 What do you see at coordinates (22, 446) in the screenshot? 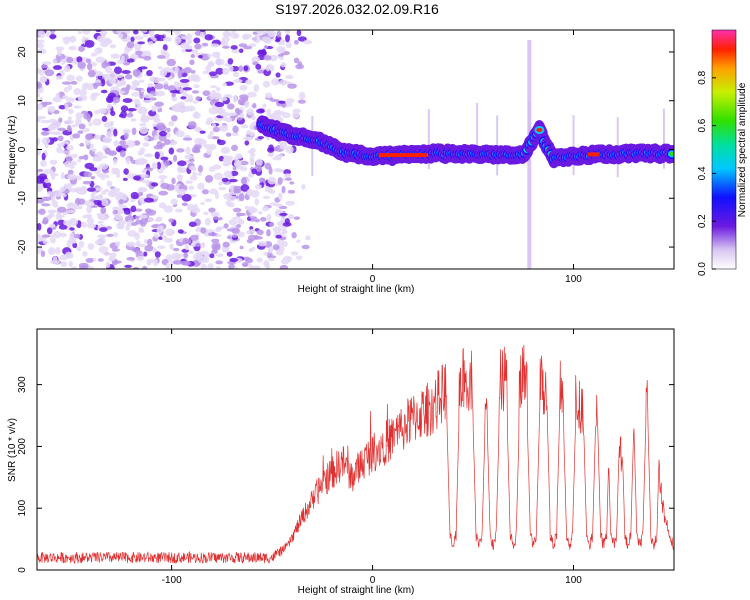
I see `snr-ytick-label: 200` at bounding box center [22, 446].